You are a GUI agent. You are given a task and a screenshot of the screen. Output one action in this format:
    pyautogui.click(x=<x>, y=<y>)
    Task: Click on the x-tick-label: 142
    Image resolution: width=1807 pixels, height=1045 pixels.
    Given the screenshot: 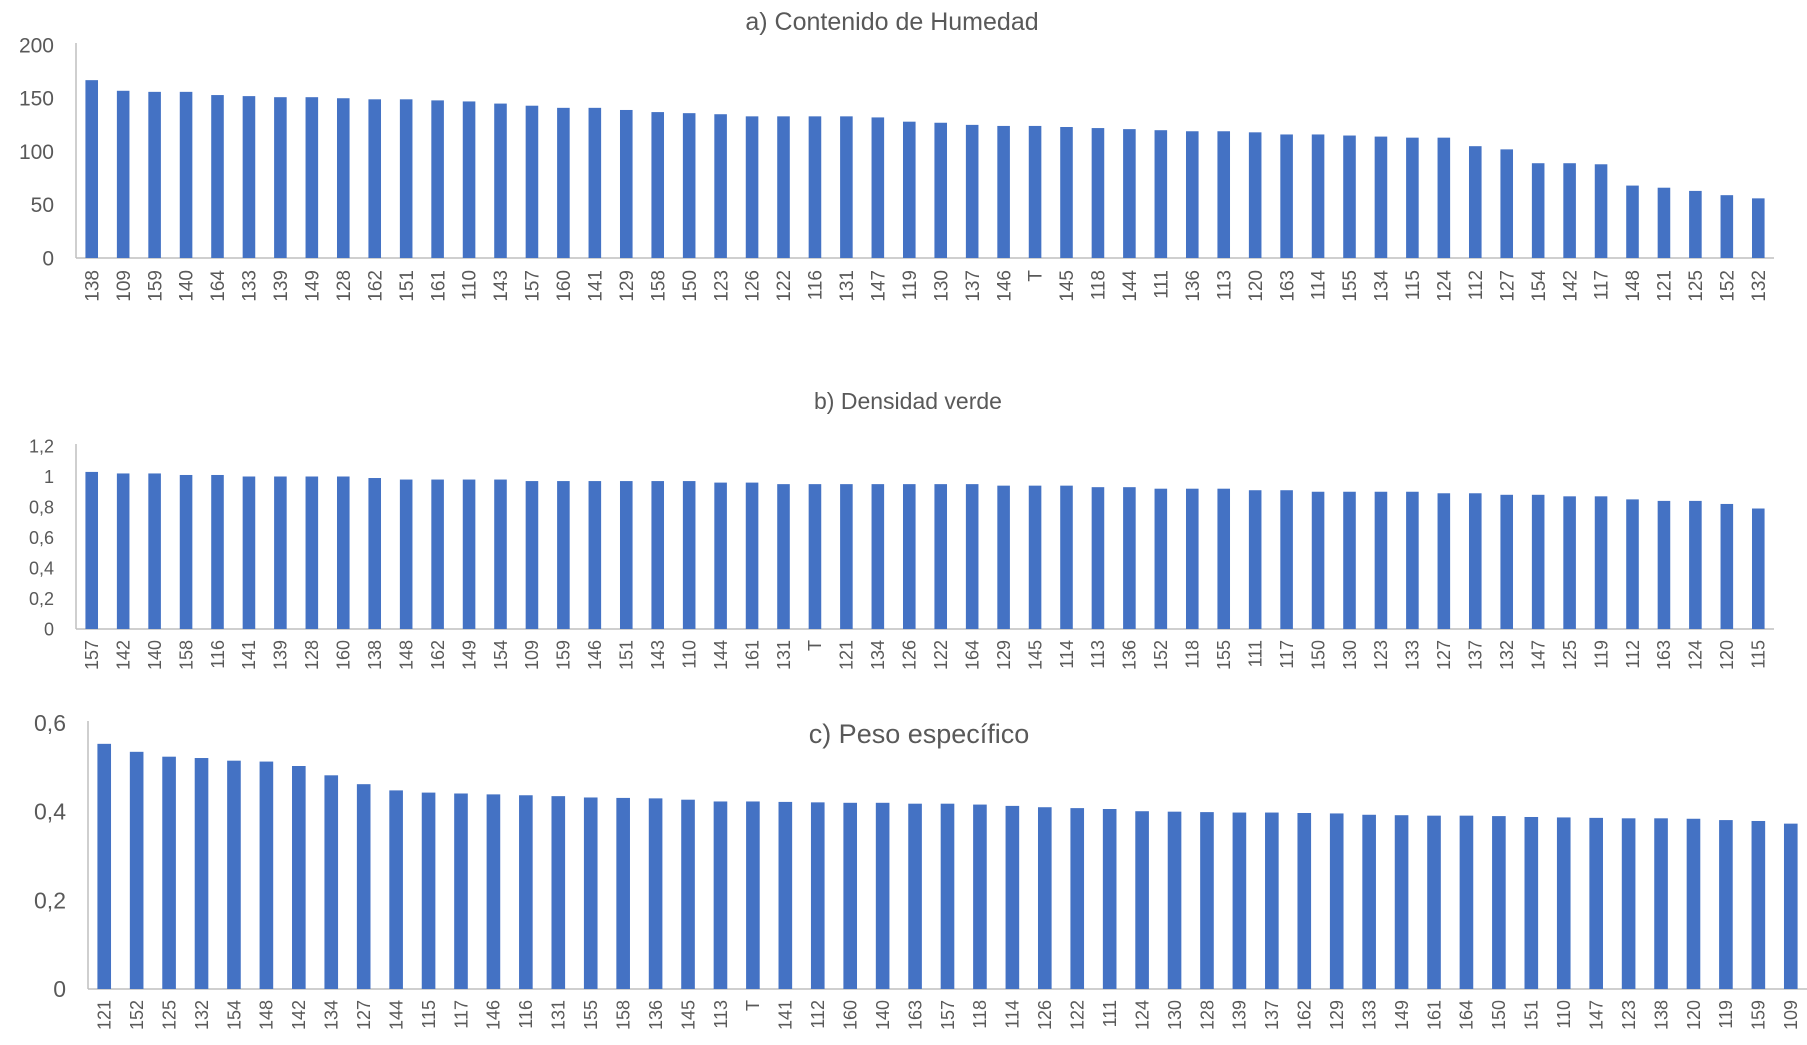 What is the action you would take?
    pyautogui.click(x=299, y=1015)
    